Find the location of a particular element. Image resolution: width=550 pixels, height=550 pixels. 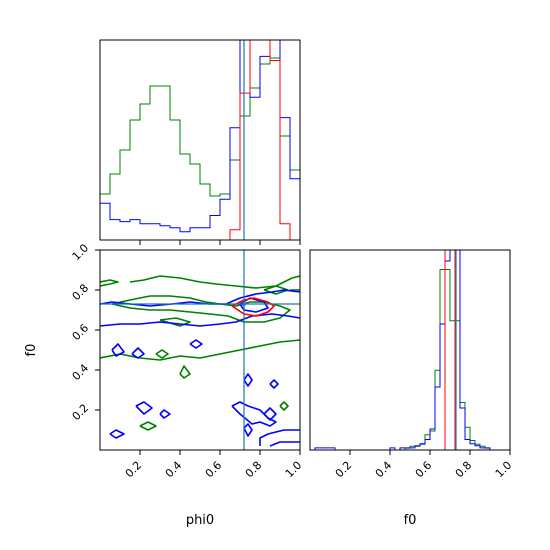

f0-hist-series-group is located at coordinates (410, 350).